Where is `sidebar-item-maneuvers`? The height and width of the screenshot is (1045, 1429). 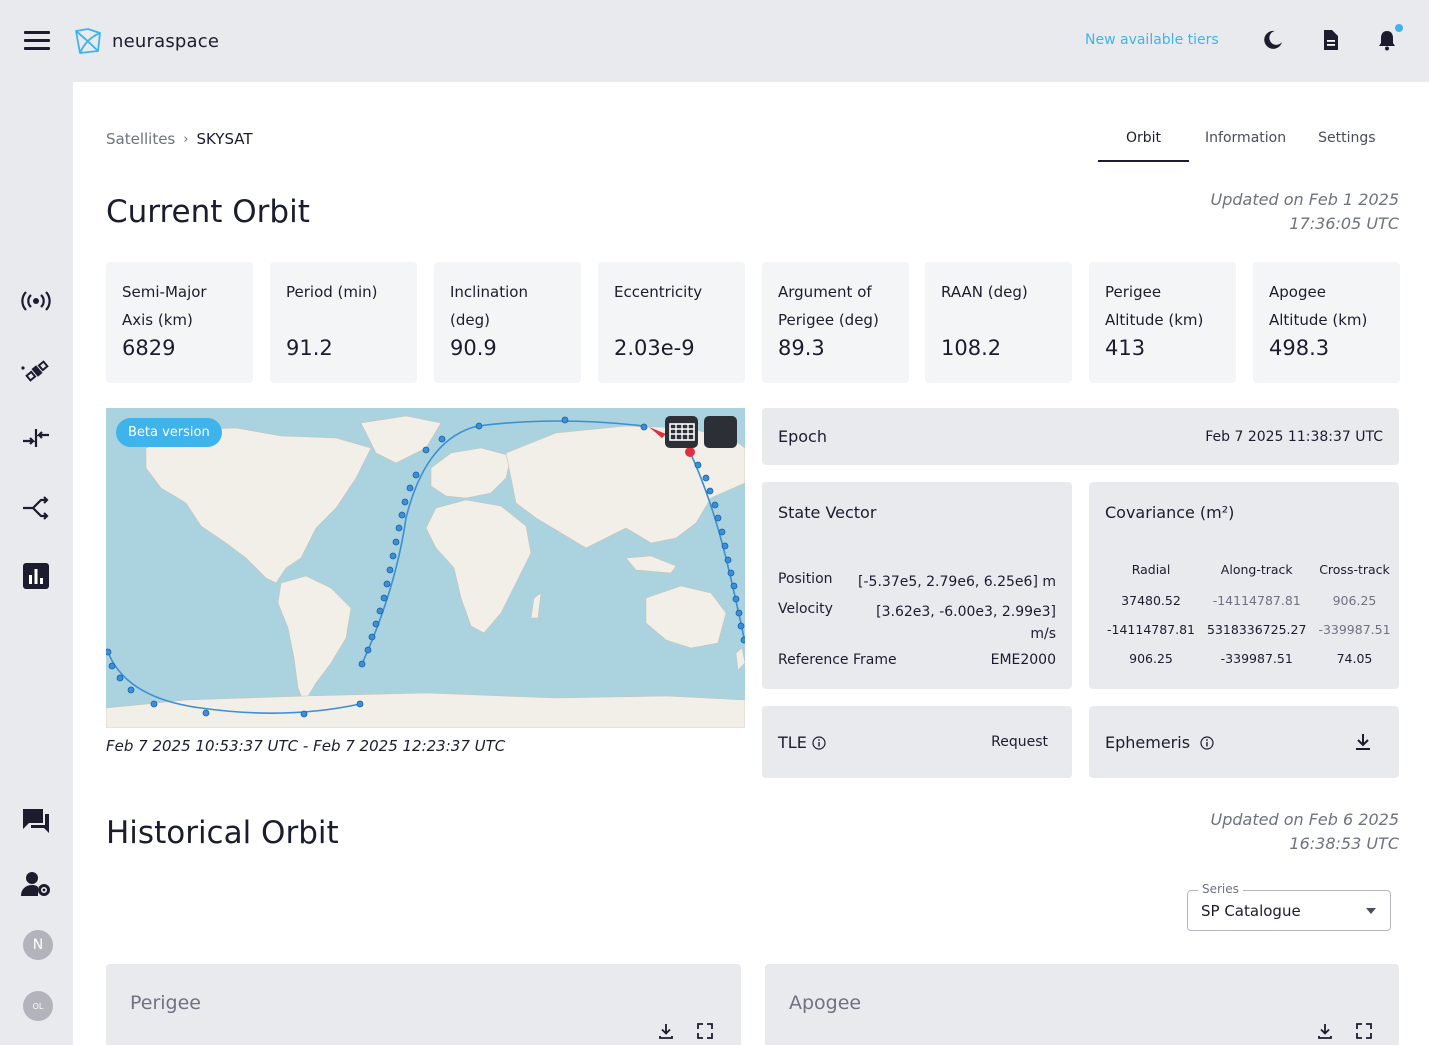 sidebar-item-maneuvers is located at coordinates (36, 508).